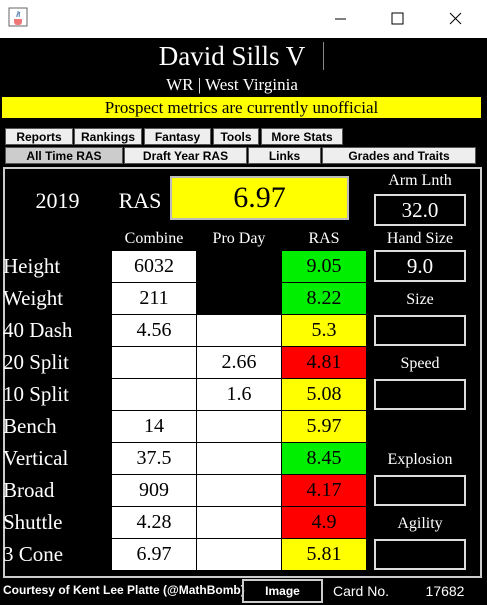 The width and height of the screenshot is (487, 605). Describe the element at coordinates (302, 136) in the screenshot. I see `tab: More Stats` at that location.